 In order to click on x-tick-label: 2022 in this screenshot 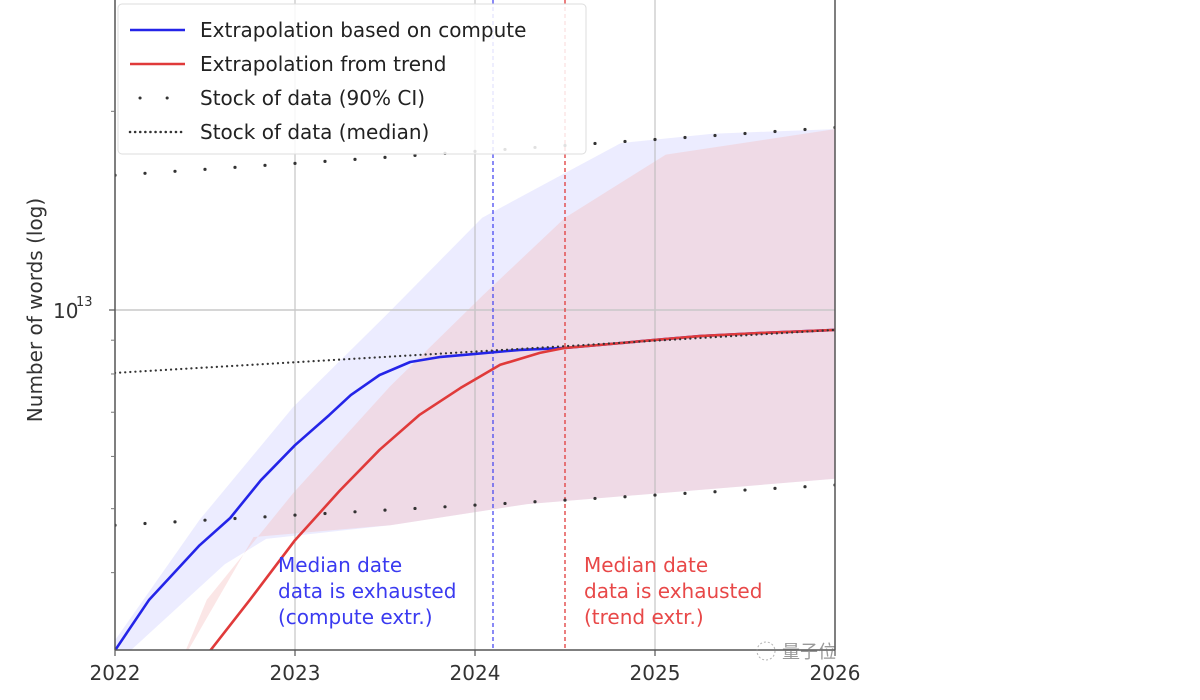, I will do `click(115, 673)`.